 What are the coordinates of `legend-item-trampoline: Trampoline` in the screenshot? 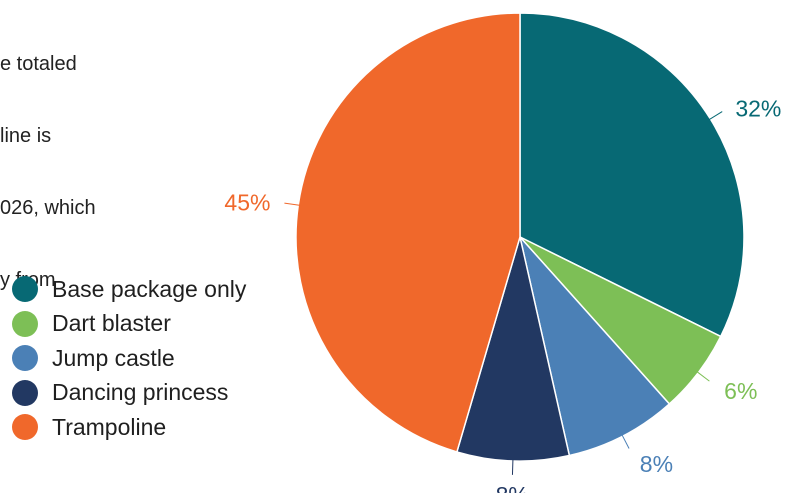 It's located at (129, 427).